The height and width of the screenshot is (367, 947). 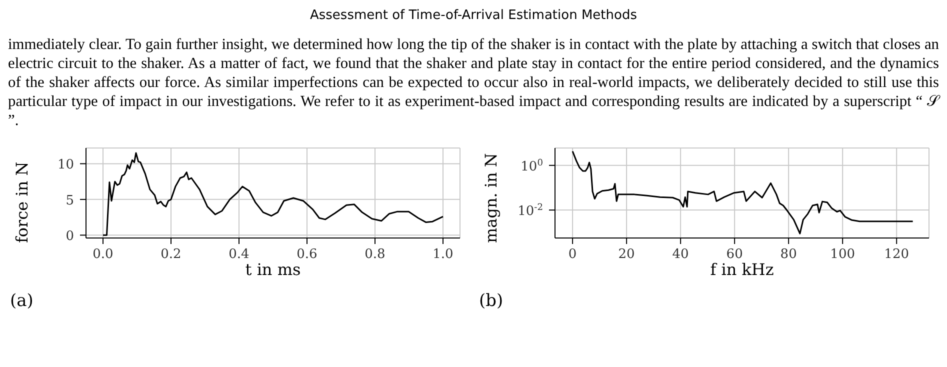 What do you see at coordinates (532, 166) in the screenshot?
I see `y-tick-label: 10$^{0}$` at bounding box center [532, 166].